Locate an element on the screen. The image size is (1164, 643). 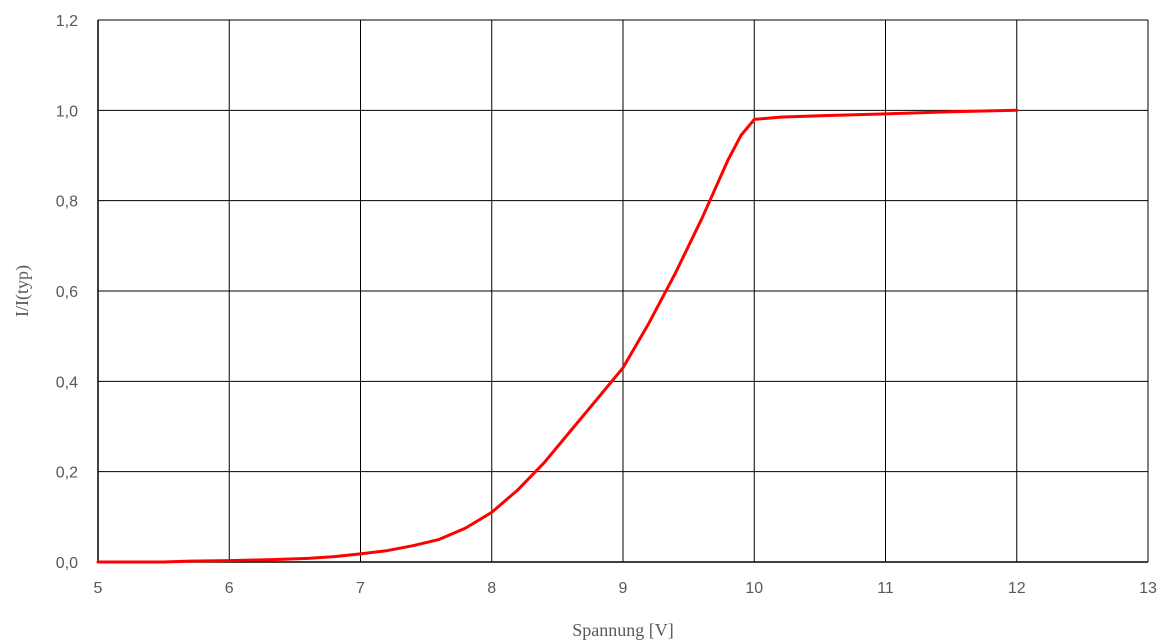
x-tick-label: 13 is located at coordinates (1148, 588).